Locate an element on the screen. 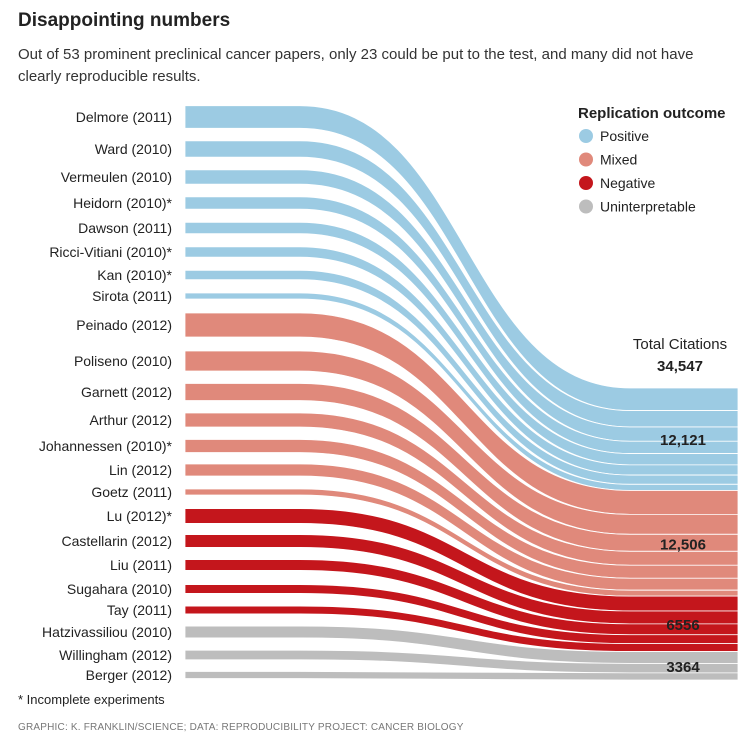 The image size is (738, 738). paper-label: Vermeulen (2010) is located at coordinates (116, 177).